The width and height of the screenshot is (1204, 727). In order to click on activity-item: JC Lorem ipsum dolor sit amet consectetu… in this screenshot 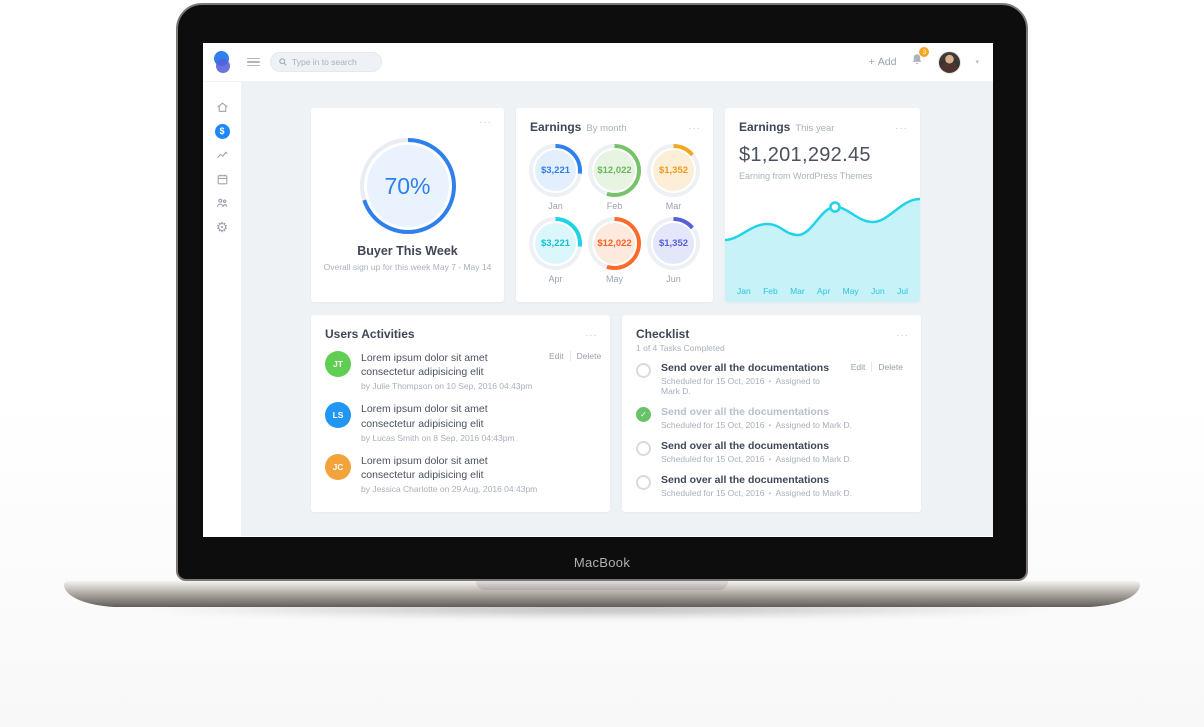, I will do `click(461, 474)`.